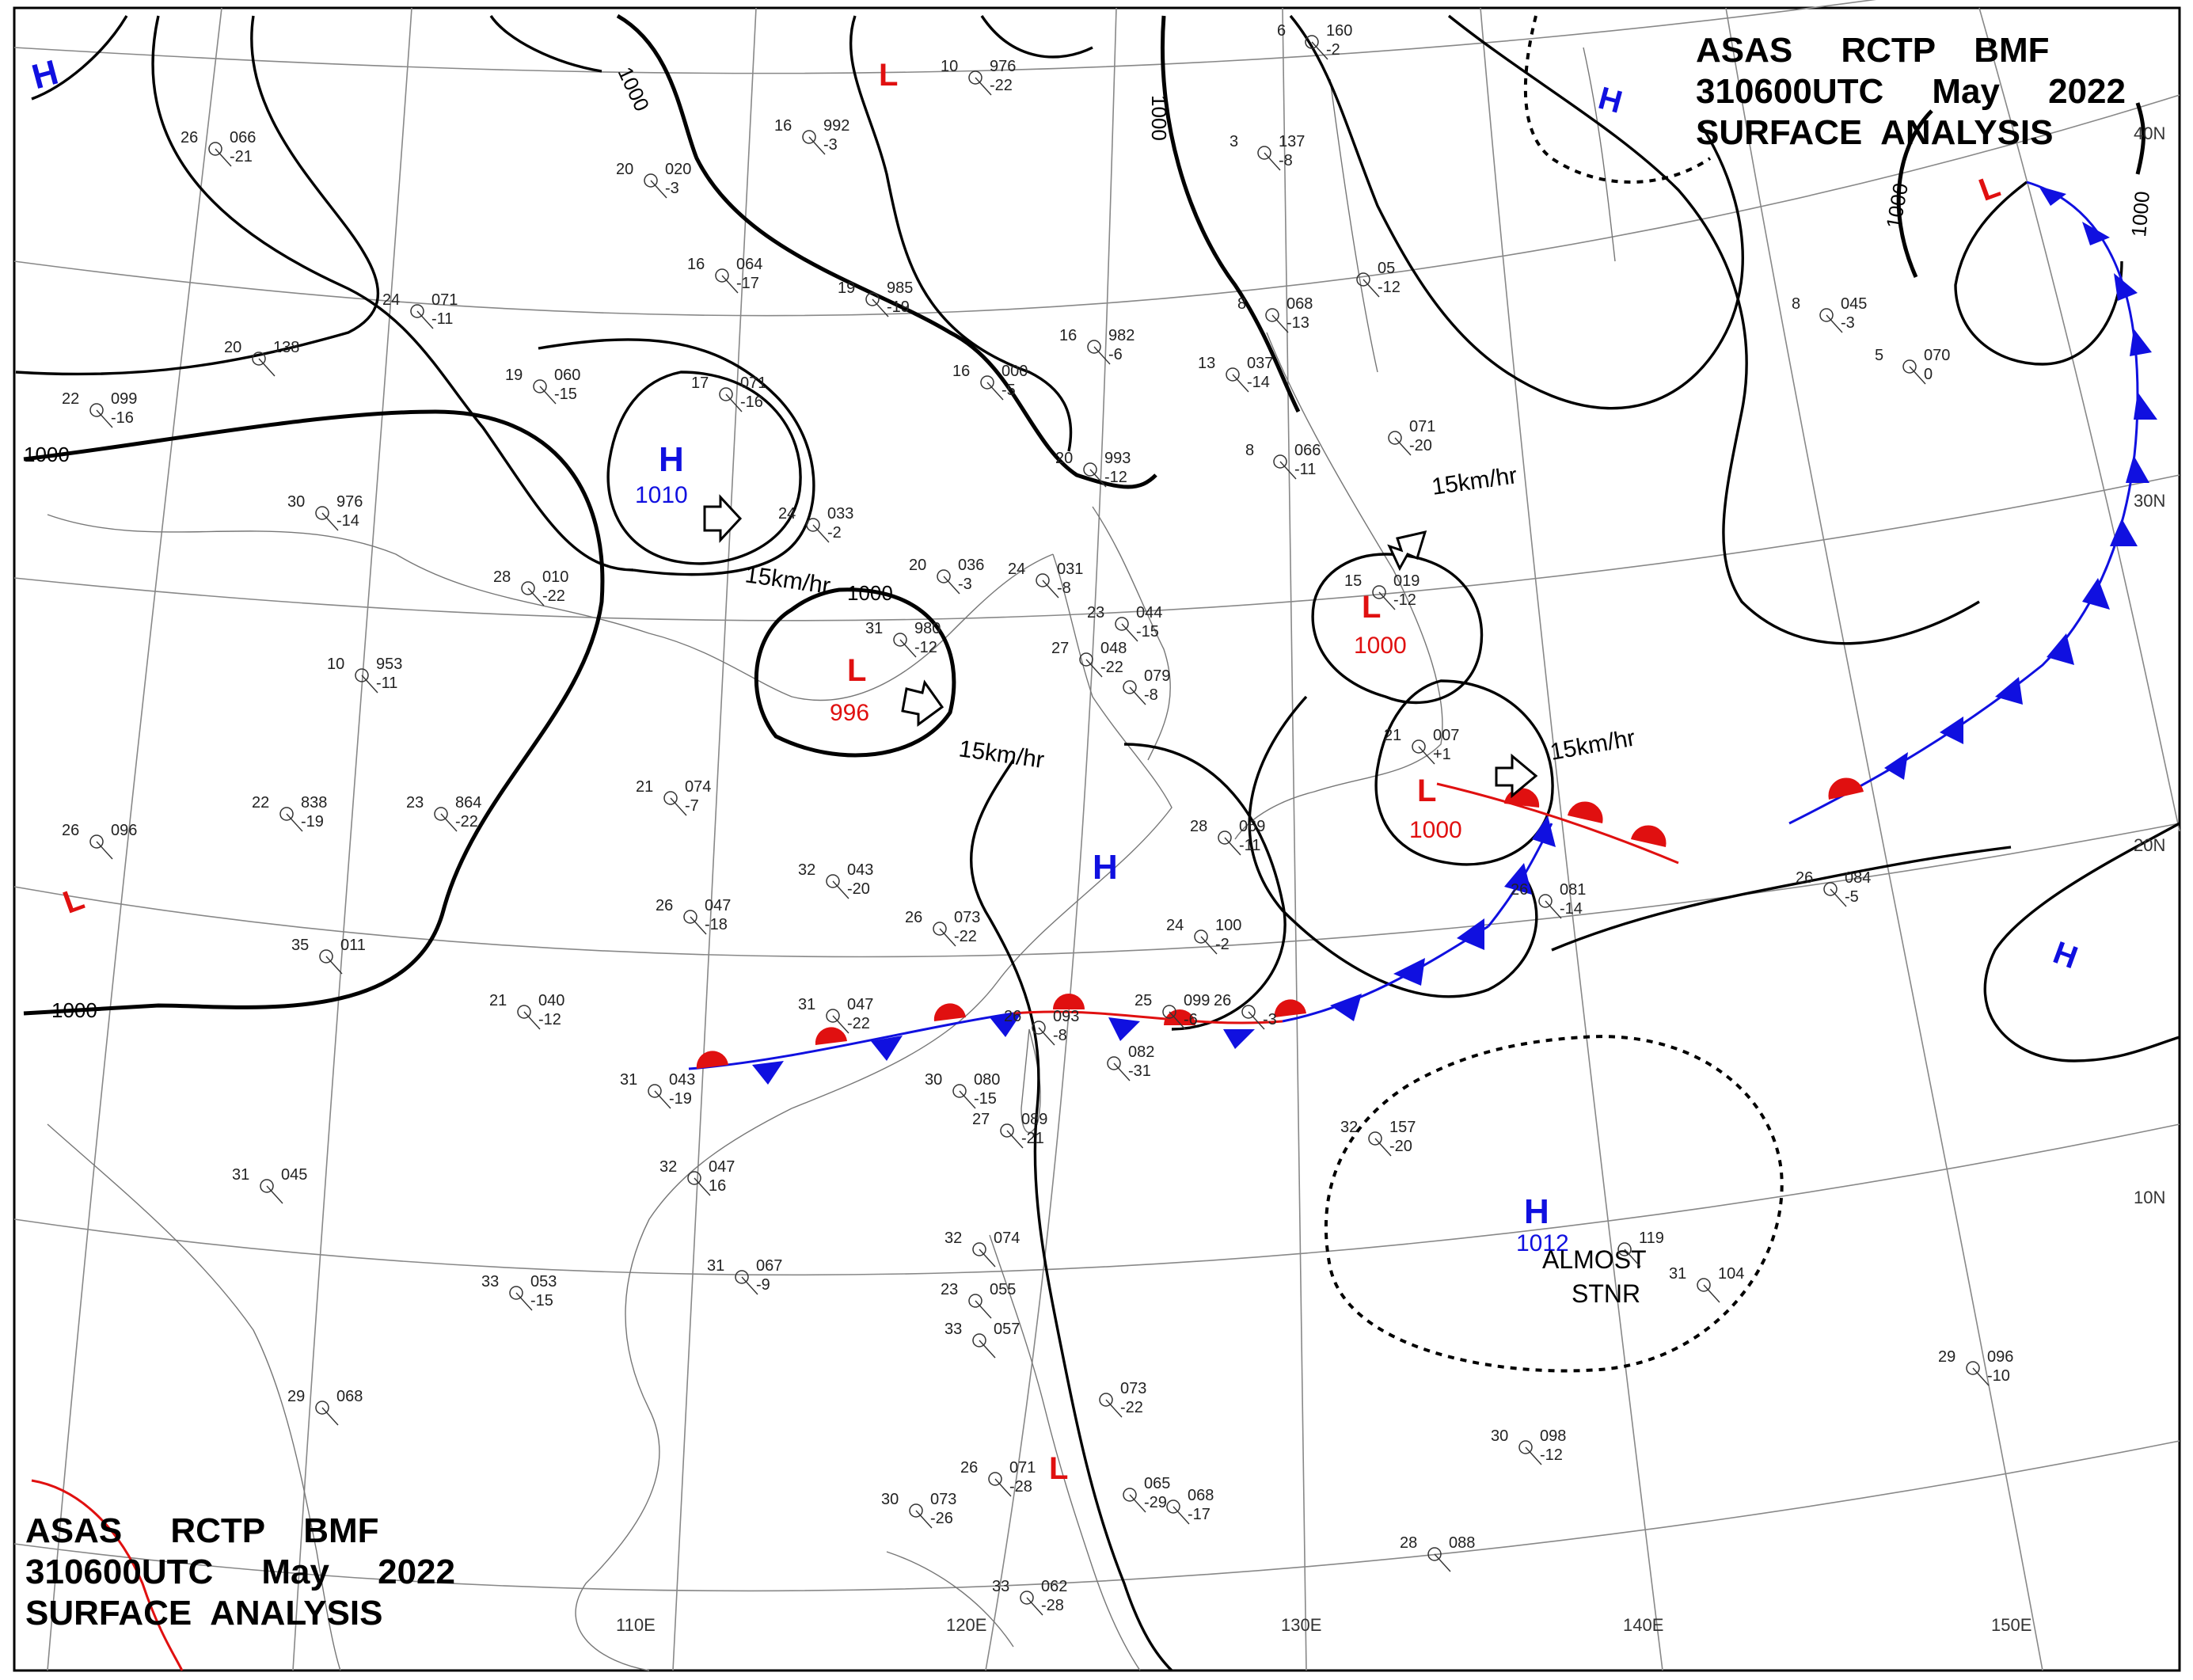  I want to click on station-plot: 32 043-20, so click(835, 880).